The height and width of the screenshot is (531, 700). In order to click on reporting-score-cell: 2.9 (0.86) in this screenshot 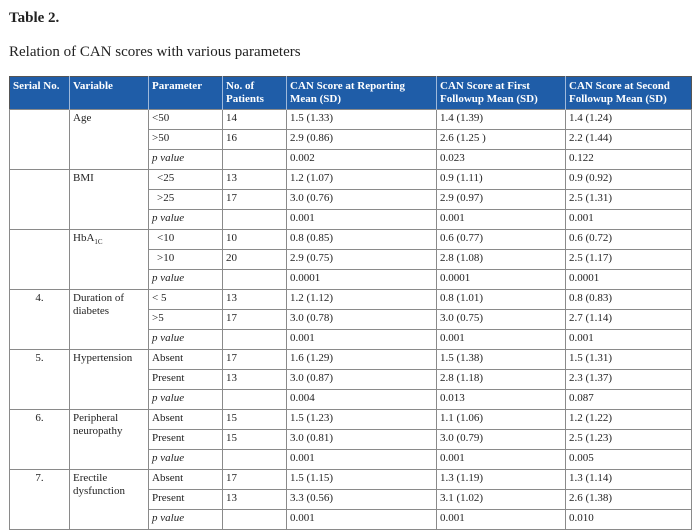, I will do `click(361, 139)`.